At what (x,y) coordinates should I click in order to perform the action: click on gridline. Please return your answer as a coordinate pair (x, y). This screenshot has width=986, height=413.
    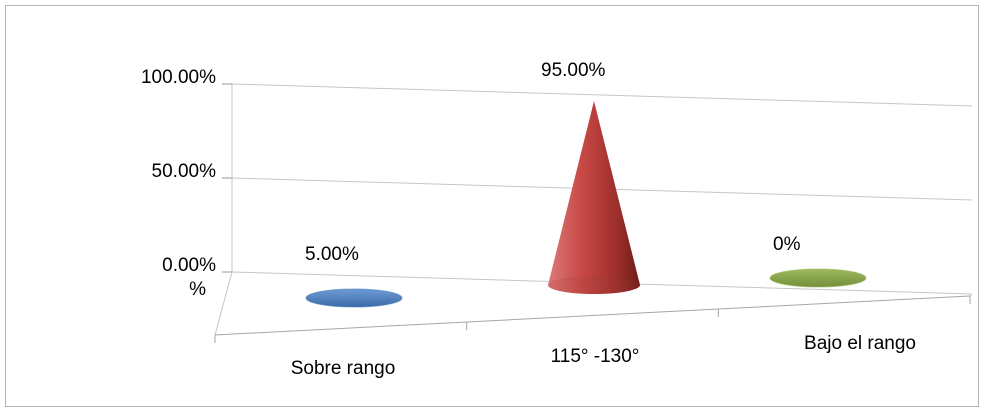
    Looking at the image, I should click on (602, 95).